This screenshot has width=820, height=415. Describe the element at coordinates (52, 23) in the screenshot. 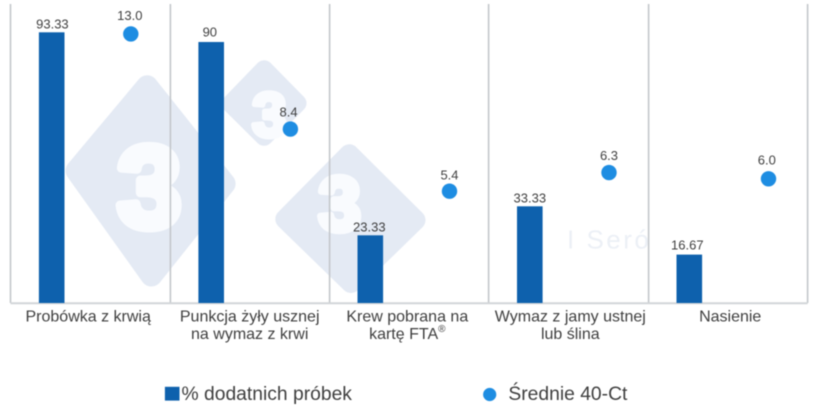

I see `svg-text: 93.33` at that location.